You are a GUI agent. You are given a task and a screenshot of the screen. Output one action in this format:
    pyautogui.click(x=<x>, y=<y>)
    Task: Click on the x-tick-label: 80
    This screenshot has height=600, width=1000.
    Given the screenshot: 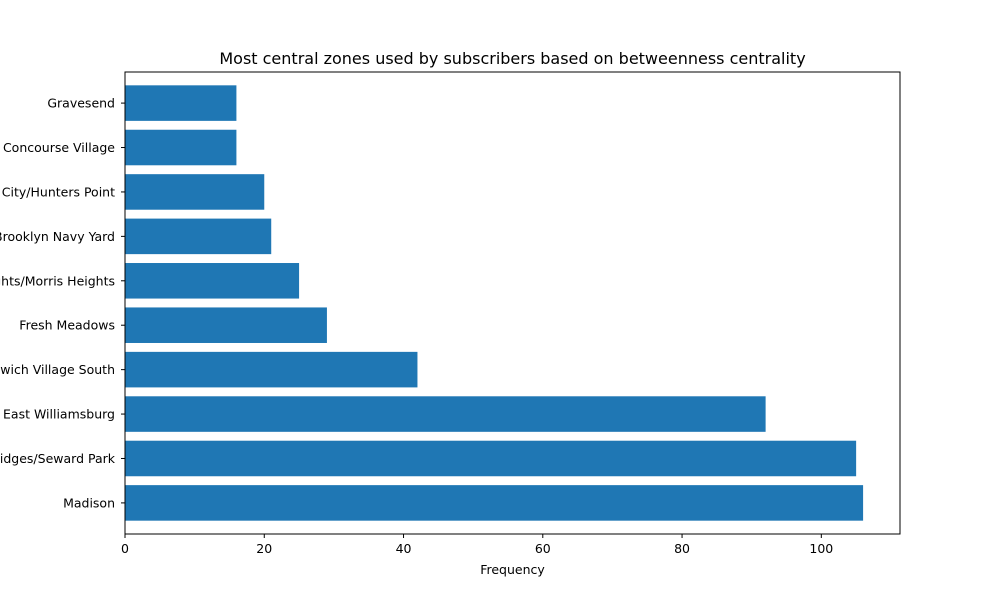 What is the action you would take?
    pyautogui.click(x=682, y=548)
    